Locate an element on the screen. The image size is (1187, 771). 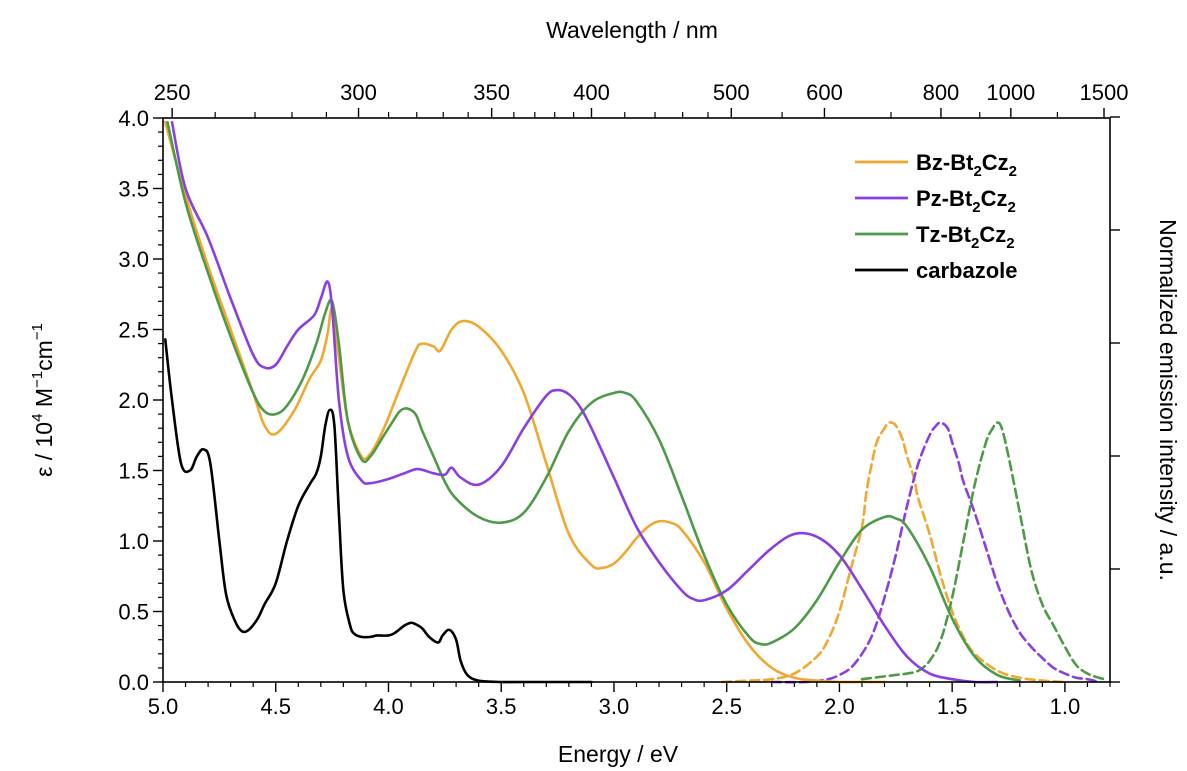
x-tick-label-4: 3.0 is located at coordinates (614, 706).